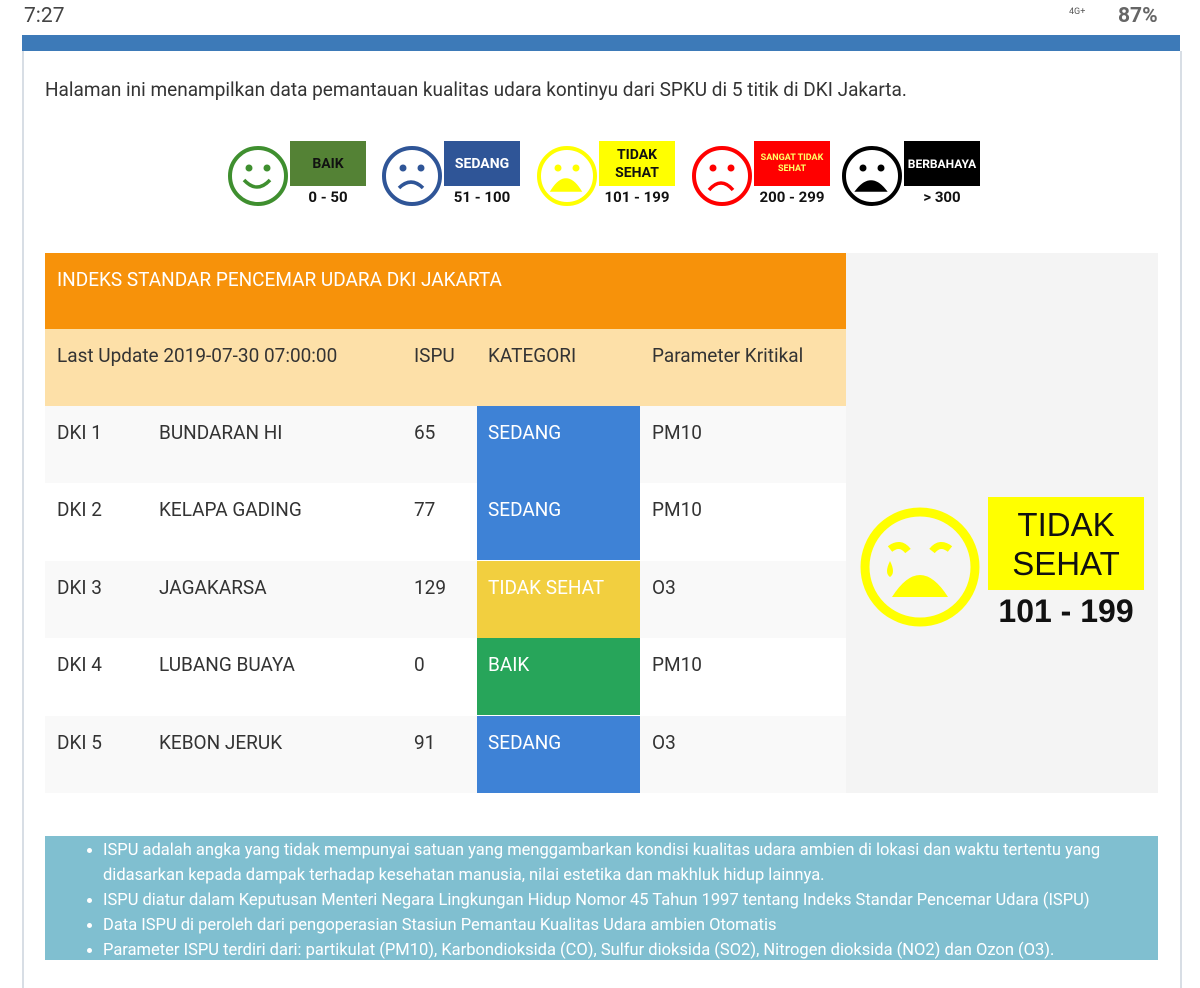 This screenshot has width=1200, height=988. Describe the element at coordinates (1066, 611) in the screenshot. I see `summary-range: 101 - 199` at that location.